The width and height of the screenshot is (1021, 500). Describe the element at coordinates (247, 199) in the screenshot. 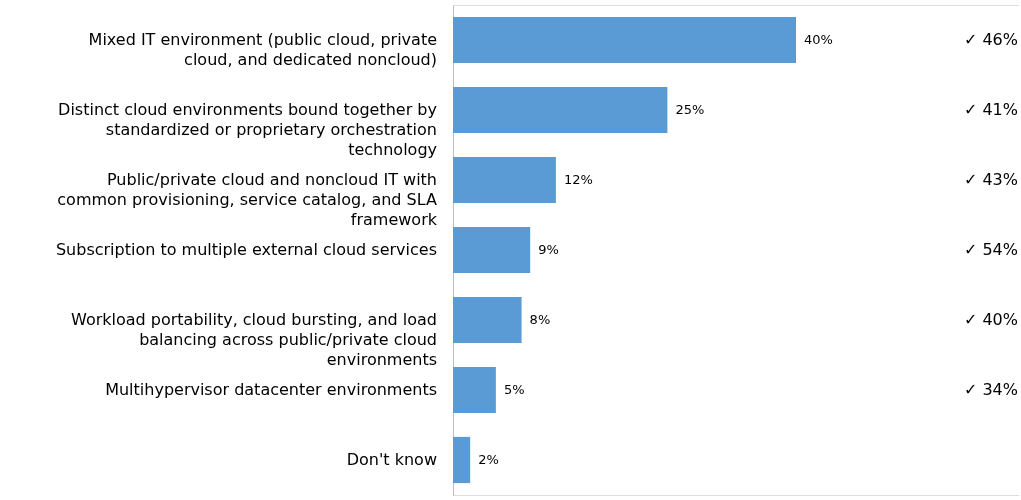

I see `y-tick-label: Public/private cloud and noncloud IT with common provisioning, service catalog, and SLA framework` at that location.